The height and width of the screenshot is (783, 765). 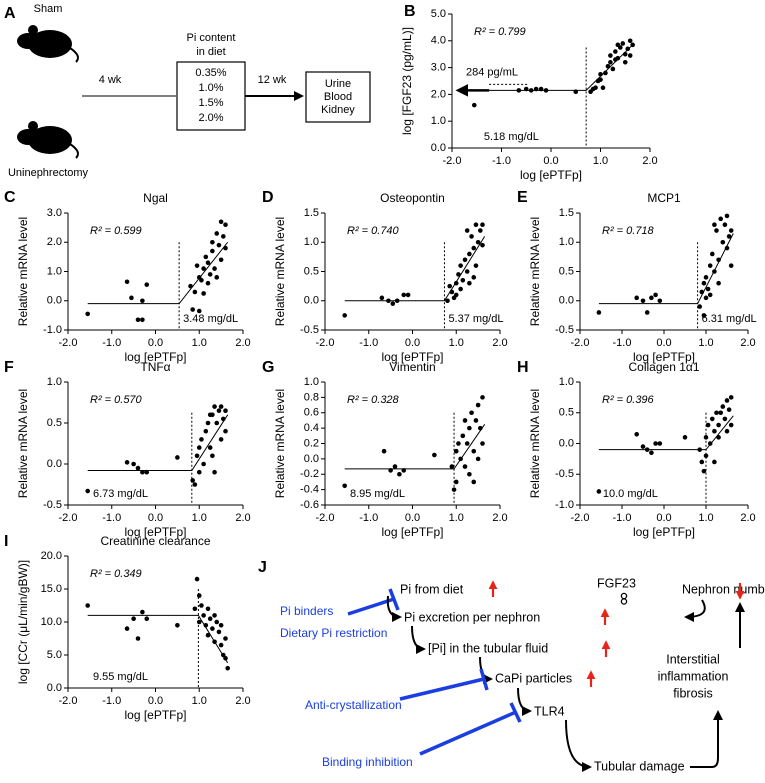 What do you see at coordinates (48, 140) in the screenshot?
I see `mouse-icon` at bounding box center [48, 140].